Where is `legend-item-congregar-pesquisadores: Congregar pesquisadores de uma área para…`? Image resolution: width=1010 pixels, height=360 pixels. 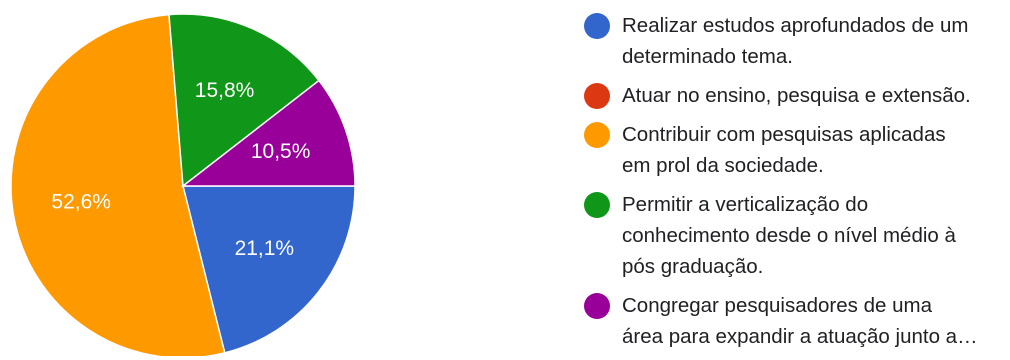 legend-item-congregar-pesquisadores: Congregar pesquisadores de uma área para… is located at coordinates (796, 321).